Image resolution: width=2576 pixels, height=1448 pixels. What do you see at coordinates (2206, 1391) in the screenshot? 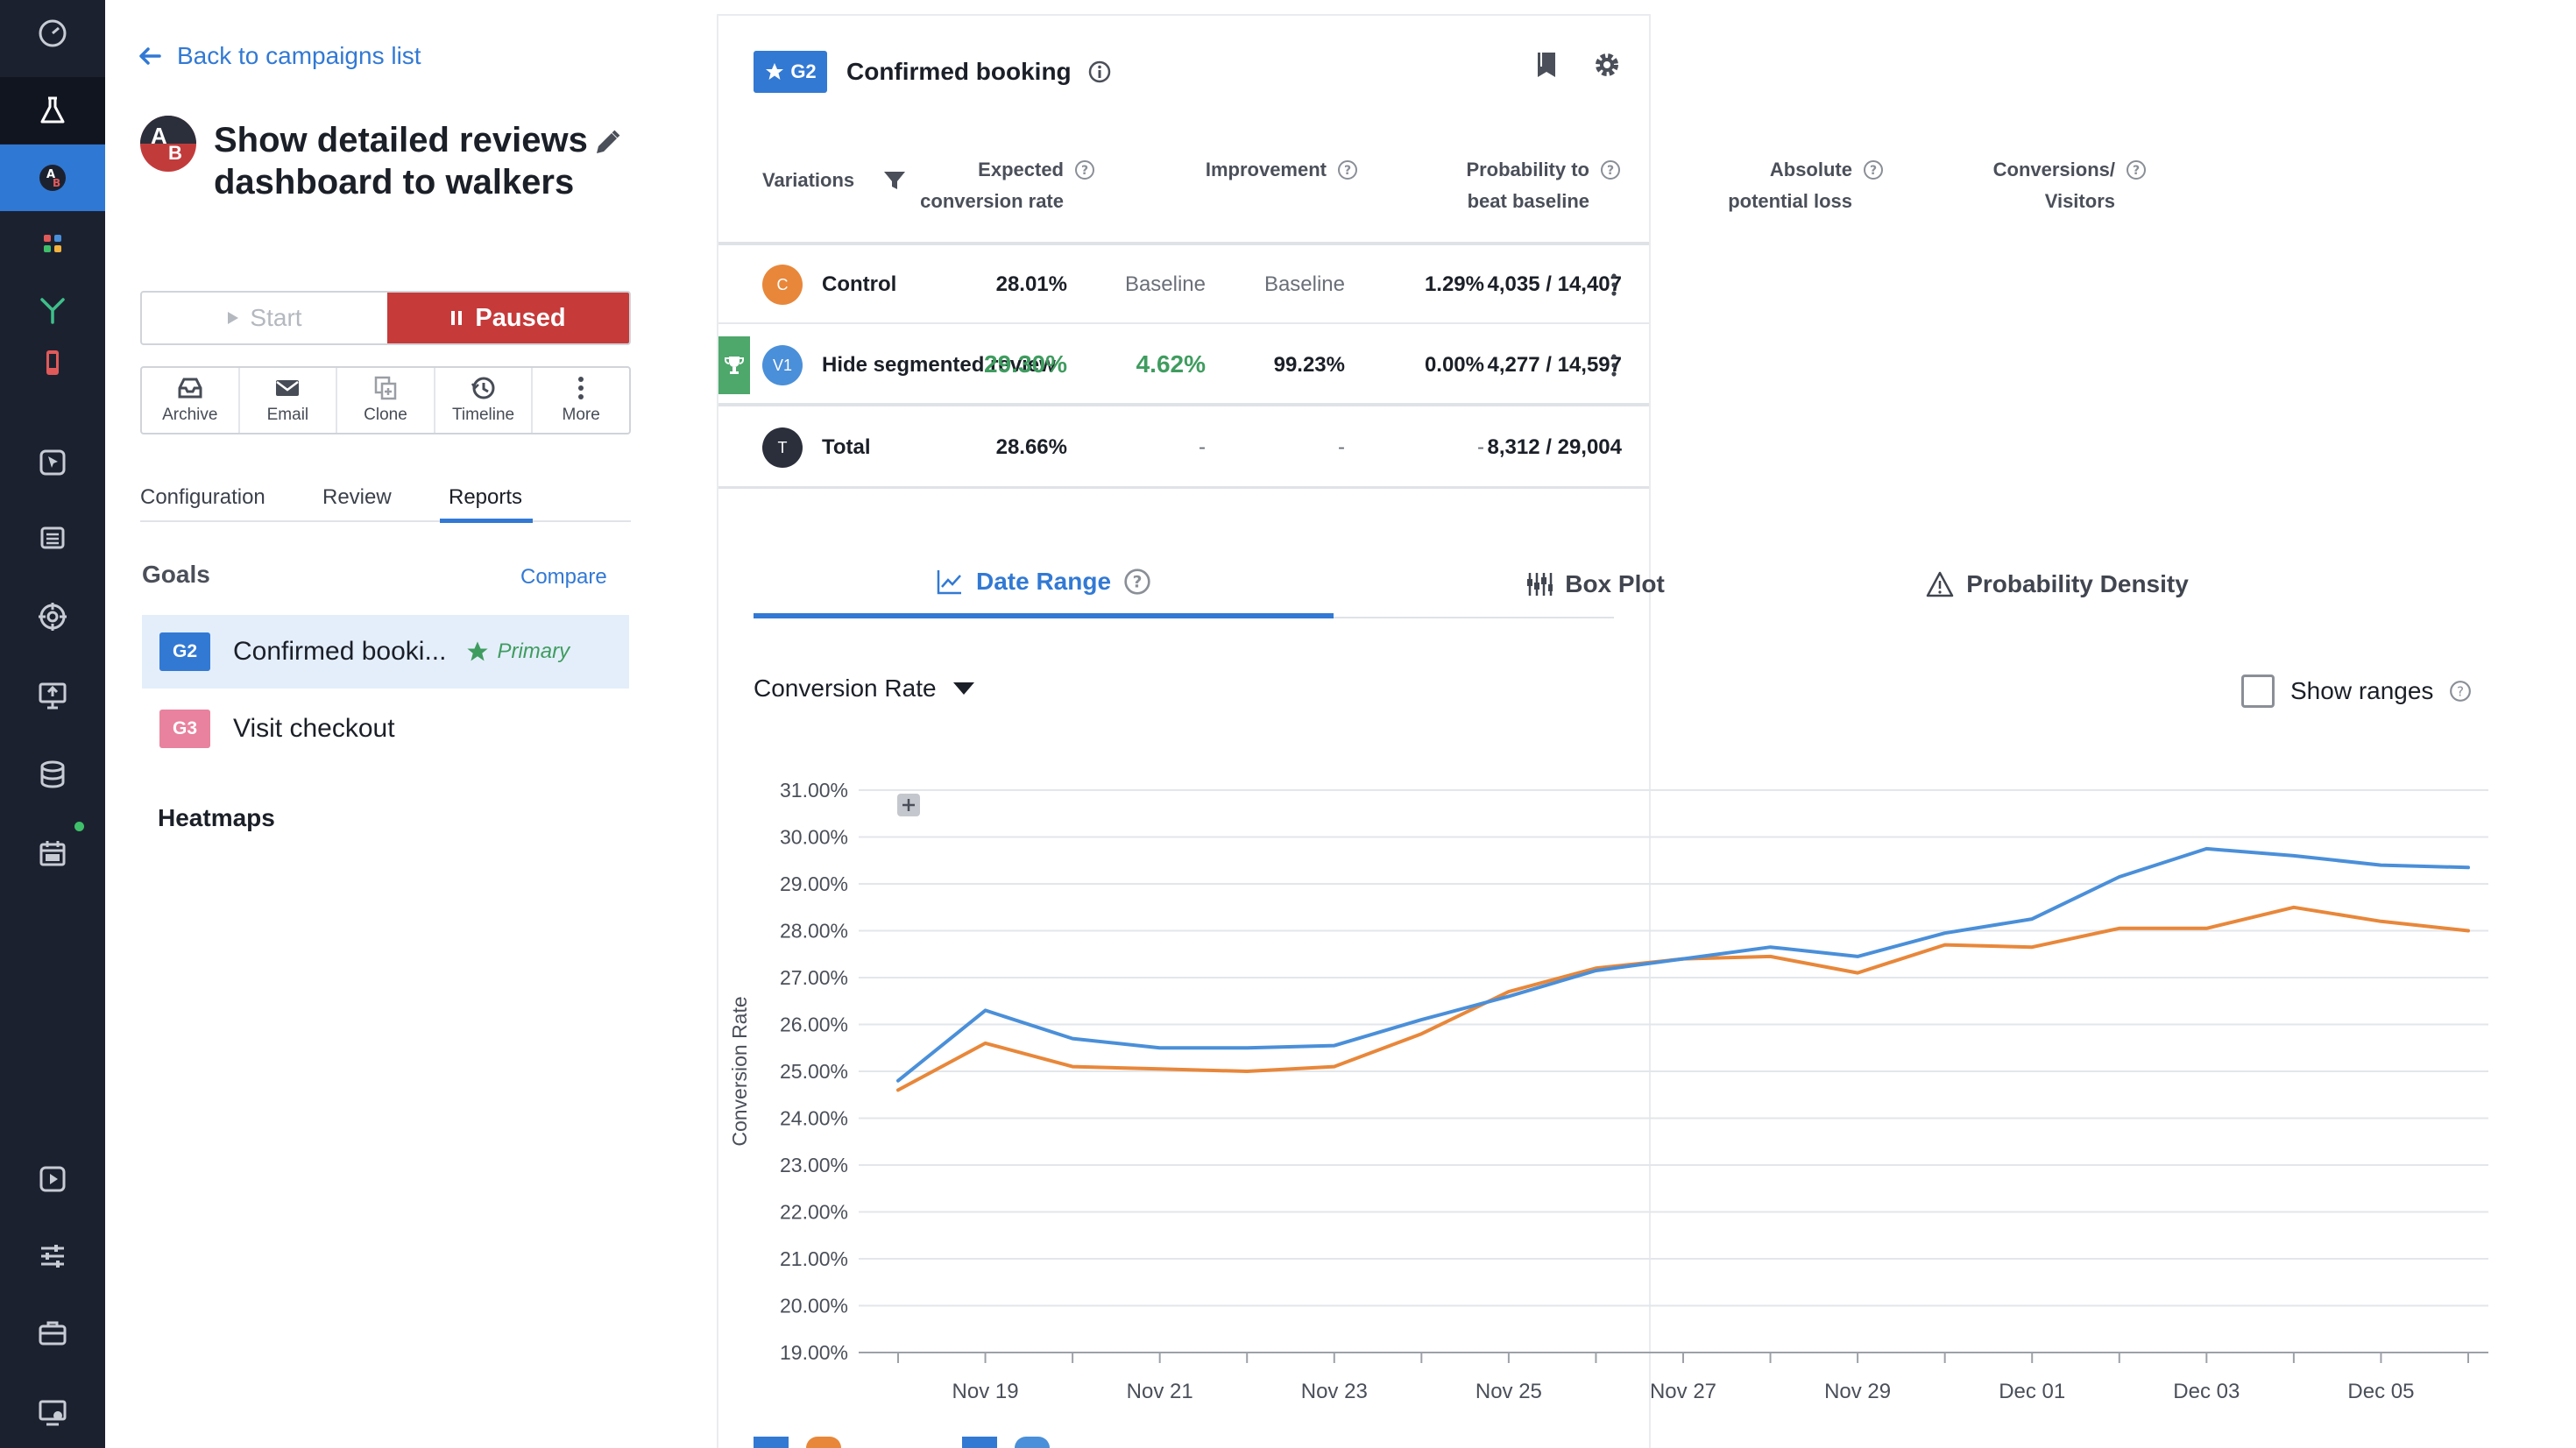
I see `x-tick-label: Dec 03` at bounding box center [2206, 1391].